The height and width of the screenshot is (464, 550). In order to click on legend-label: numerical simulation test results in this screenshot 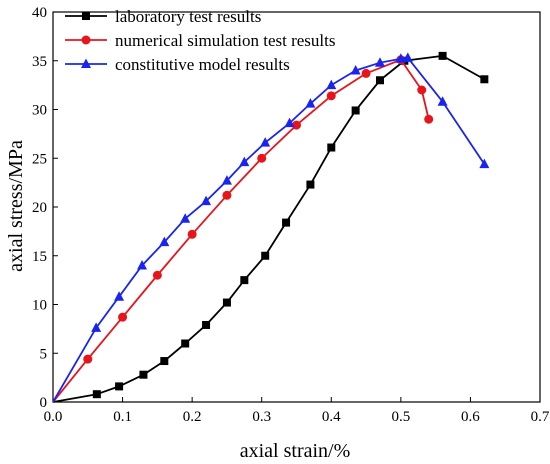, I will do `click(225, 40)`.